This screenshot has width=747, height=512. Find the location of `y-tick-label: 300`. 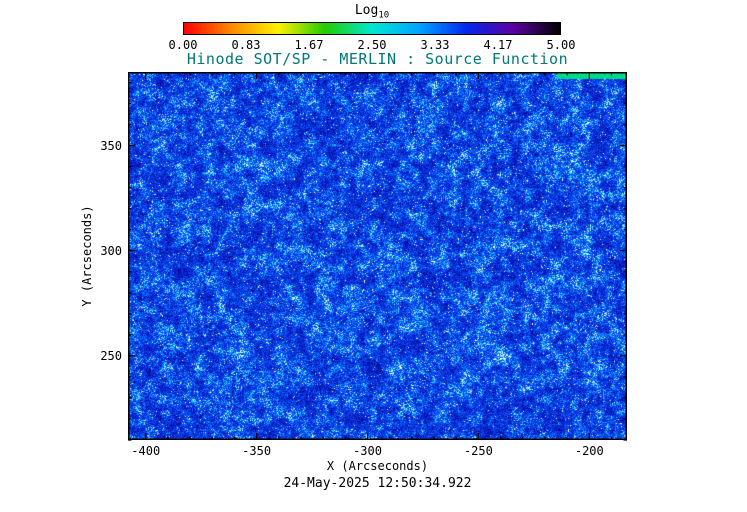

y-tick-label: 300 is located at coordinates (111, 250).